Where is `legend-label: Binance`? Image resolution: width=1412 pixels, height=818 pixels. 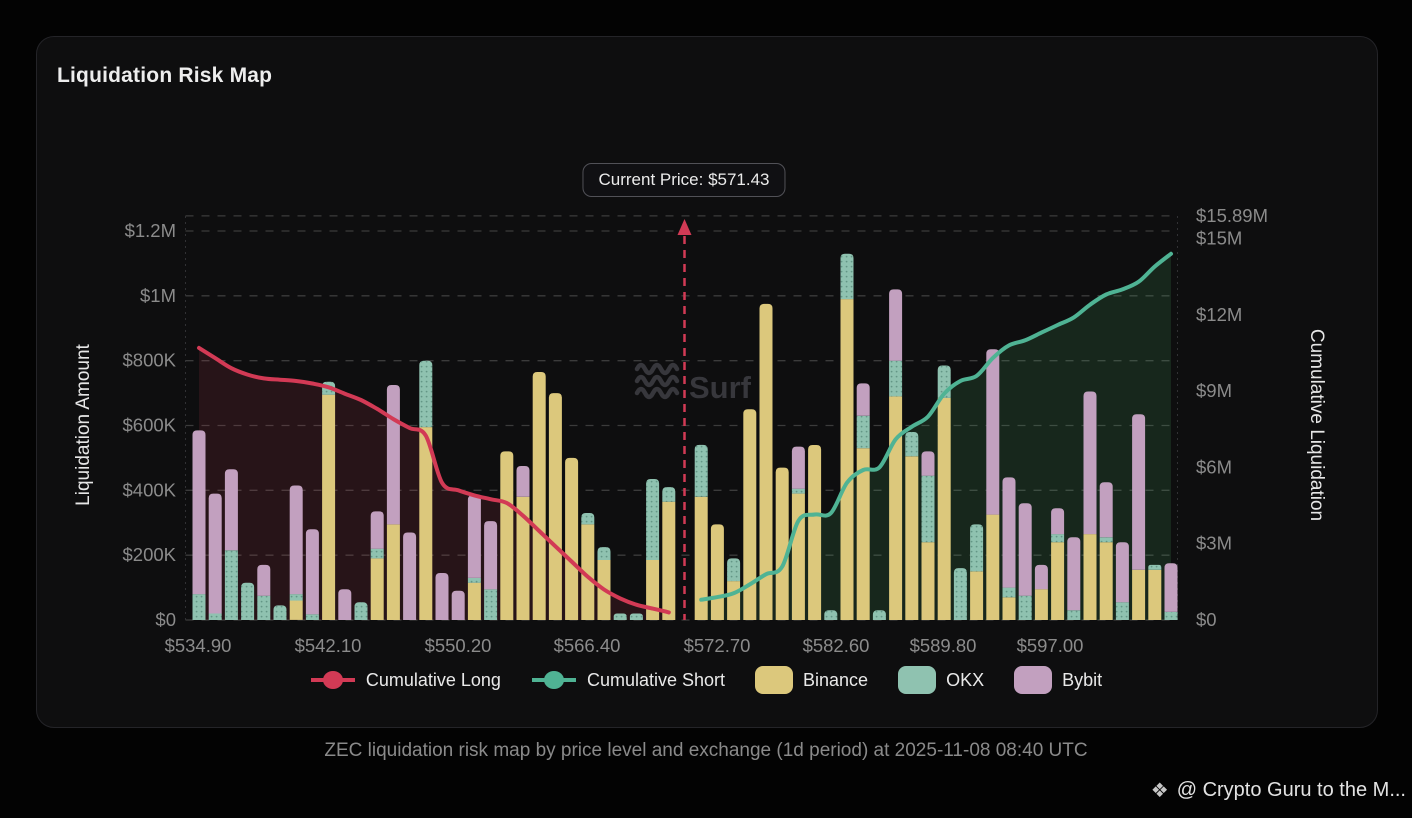 legend-label: Binance is located at coordinates (836, 679).